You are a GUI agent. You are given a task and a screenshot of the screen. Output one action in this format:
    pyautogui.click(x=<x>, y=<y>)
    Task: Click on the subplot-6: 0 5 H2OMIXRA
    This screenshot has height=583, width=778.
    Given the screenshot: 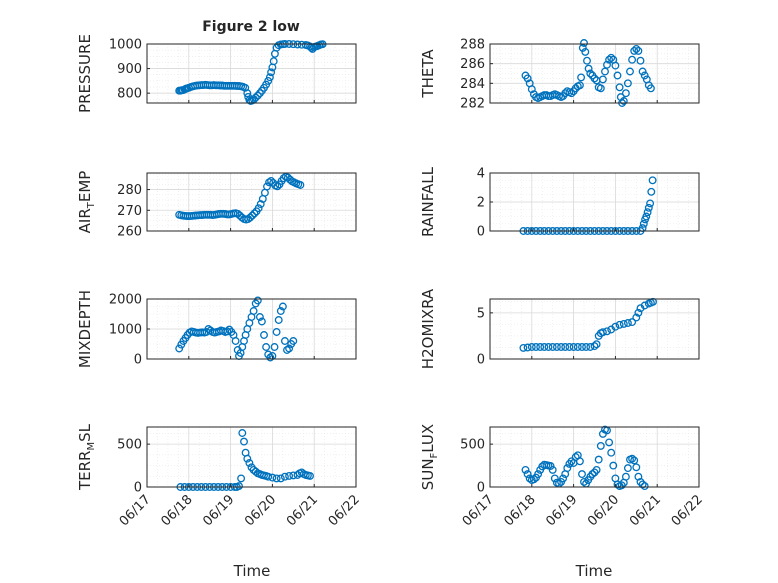 What is the action you would take?
    pyautogui.click(x=559, y=328)
    